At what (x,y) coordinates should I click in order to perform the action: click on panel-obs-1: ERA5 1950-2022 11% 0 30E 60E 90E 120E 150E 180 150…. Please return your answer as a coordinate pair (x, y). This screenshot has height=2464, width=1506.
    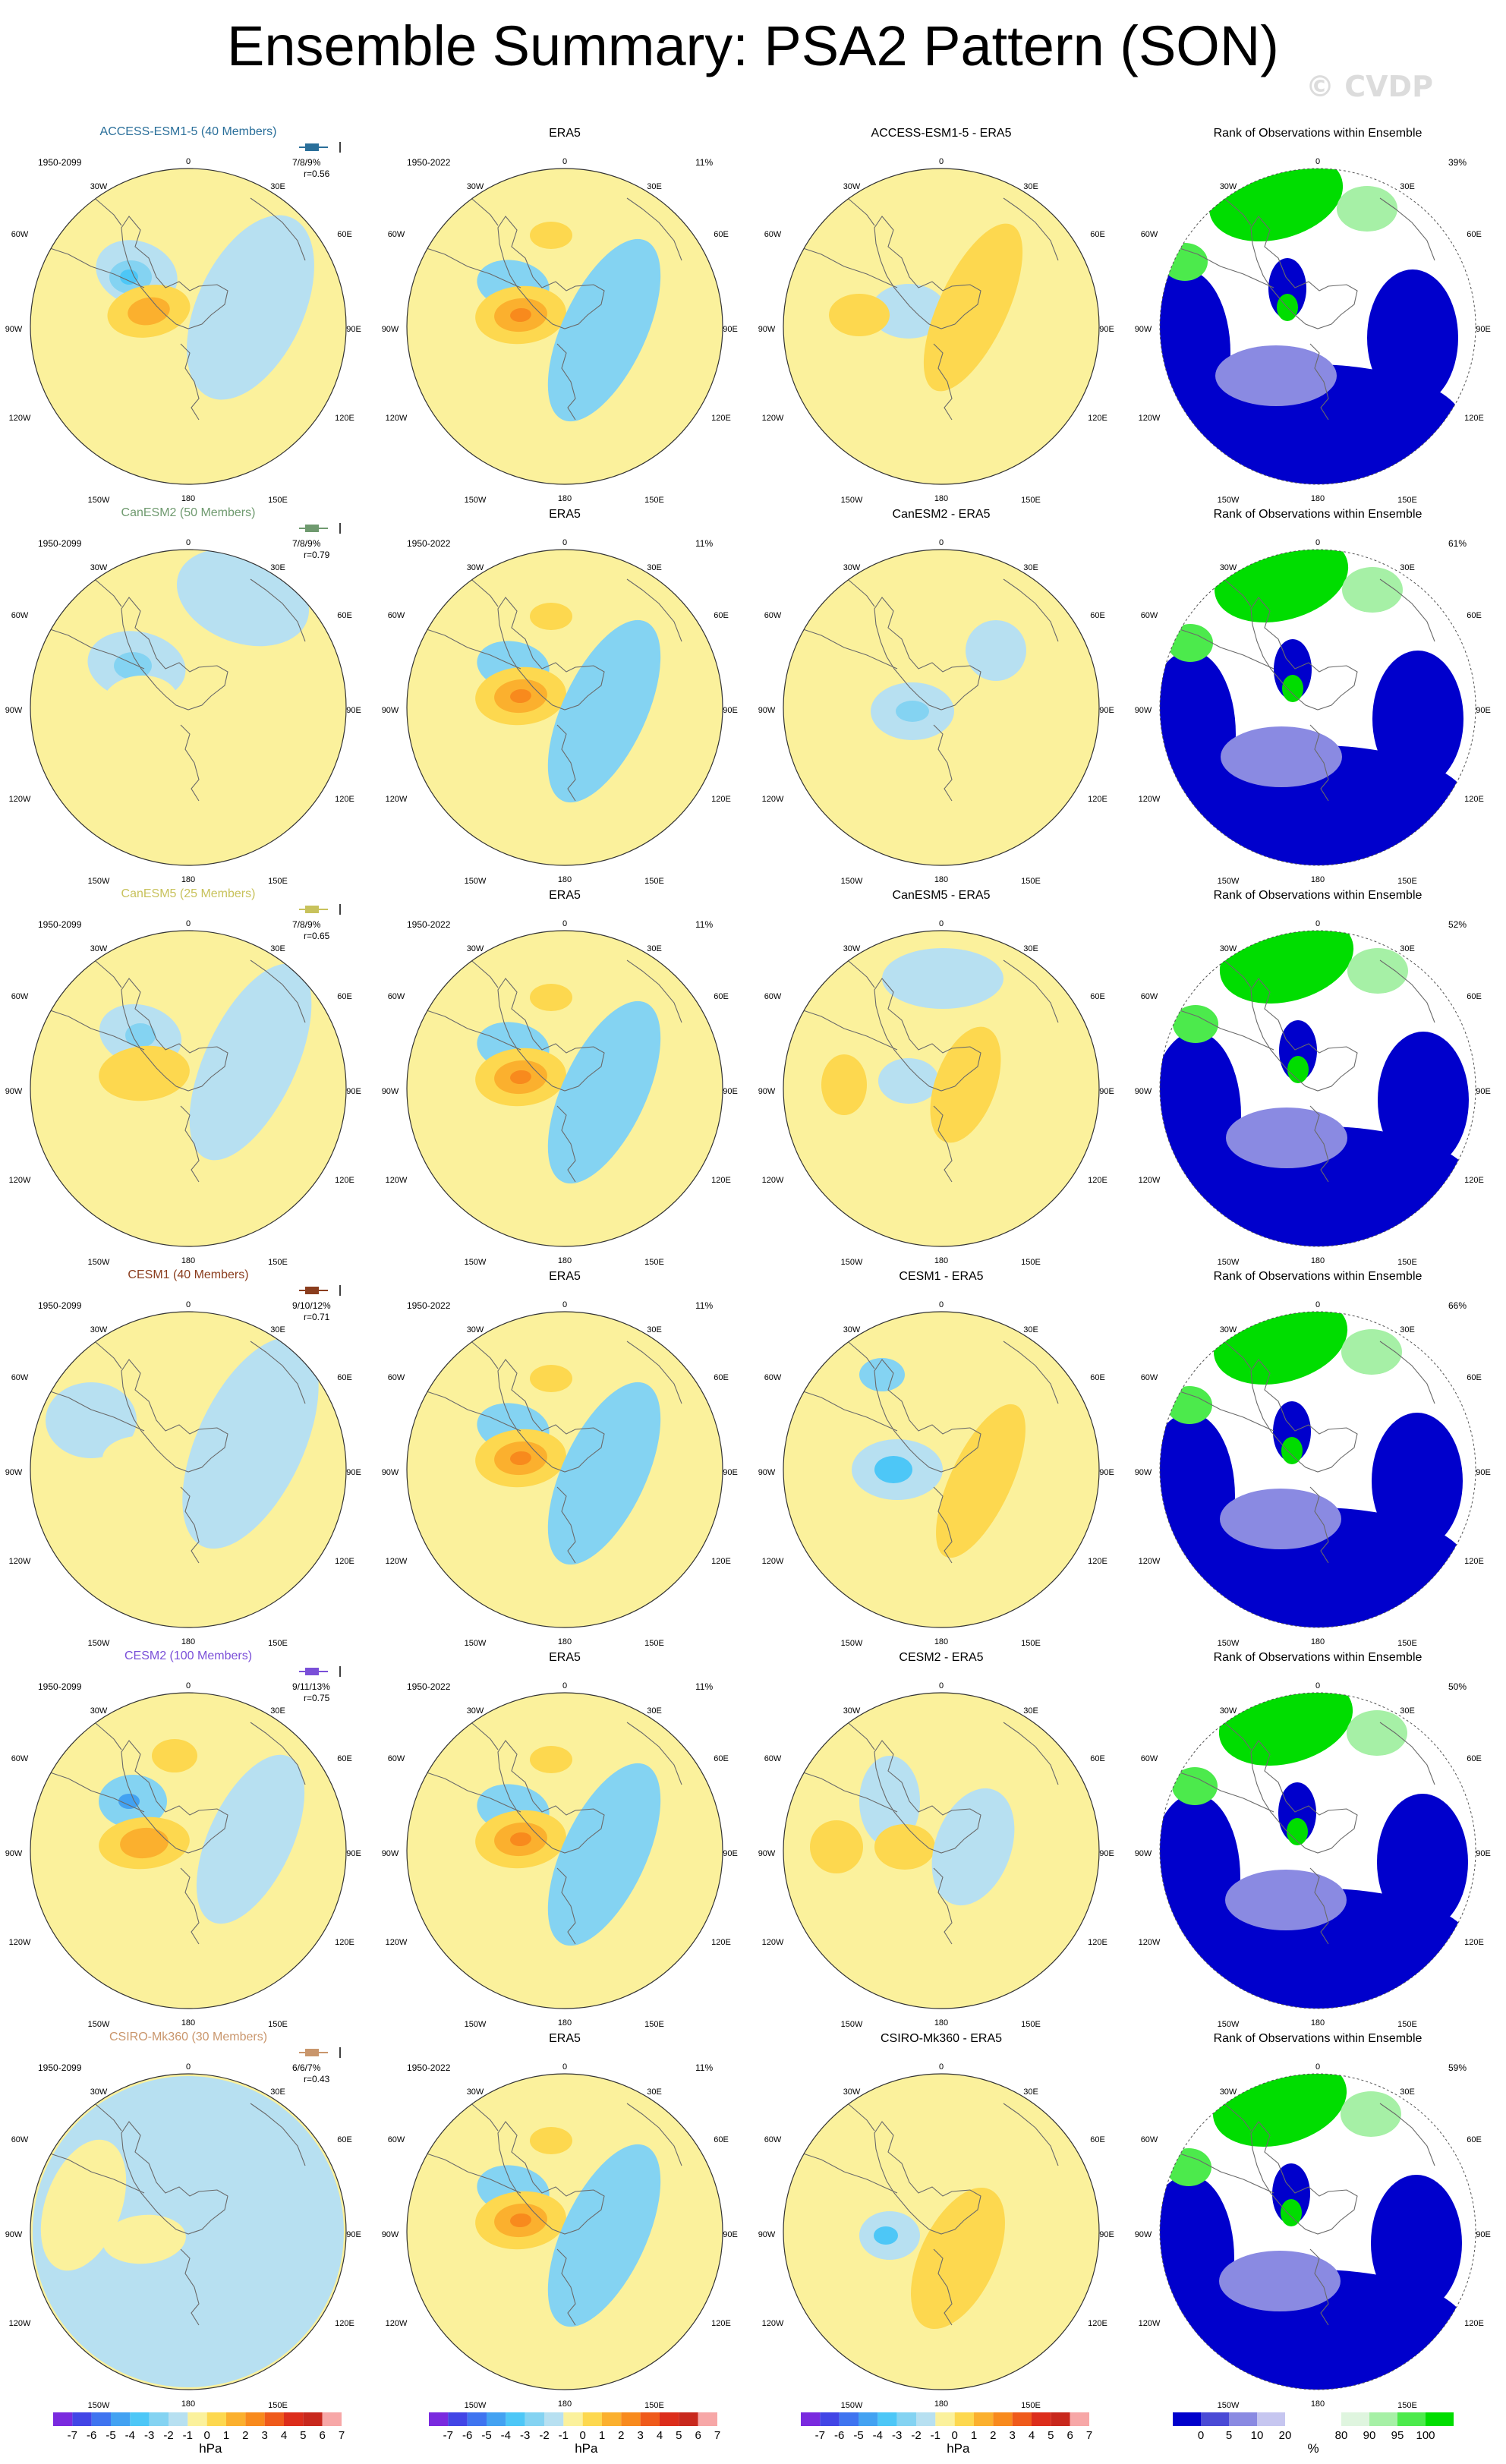
    Looking at the image, I should click on (564, 696).